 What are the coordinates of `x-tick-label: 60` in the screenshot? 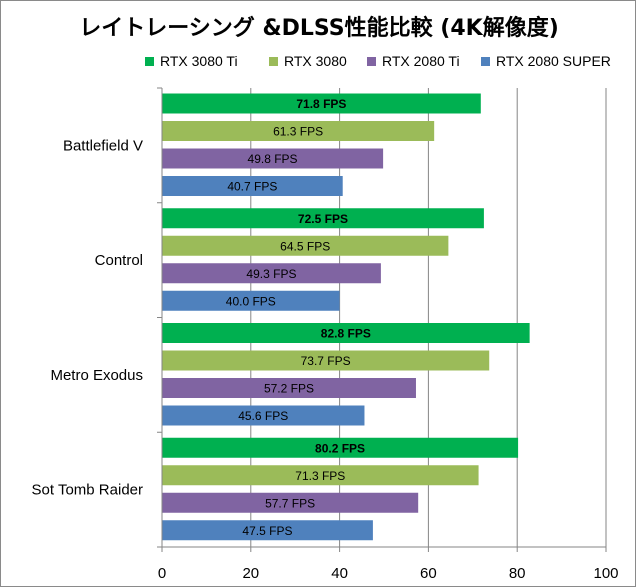 It's located at (428, 573).